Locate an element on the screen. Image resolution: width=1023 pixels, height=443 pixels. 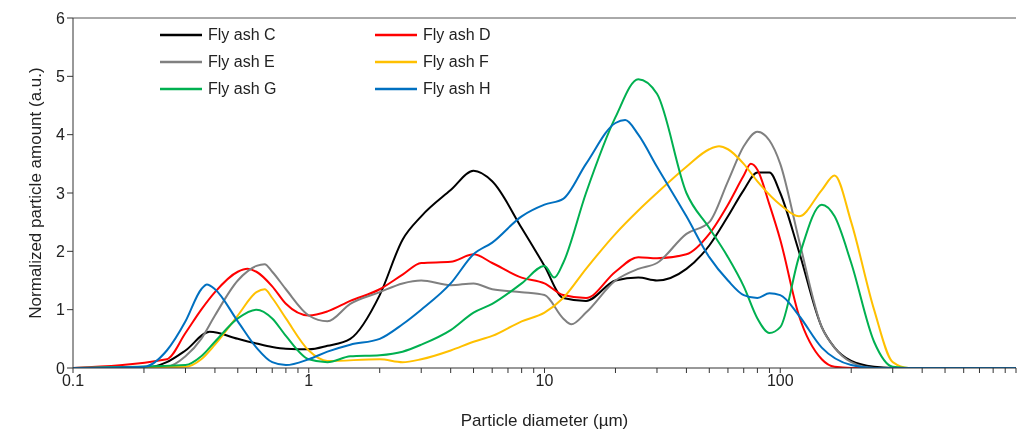
legend-label: Fly ash H is located at coordinates (457, 89).